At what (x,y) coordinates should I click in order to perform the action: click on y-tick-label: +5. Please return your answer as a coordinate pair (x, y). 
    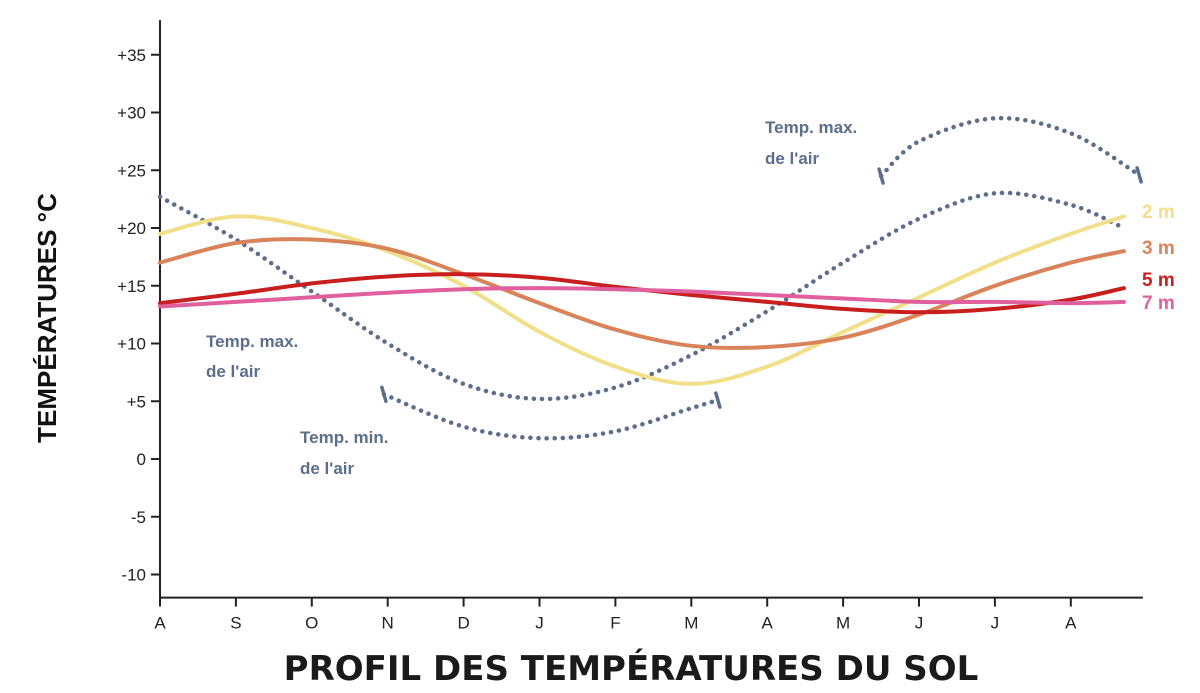
    Looking at the image, I should click on (136, 401).